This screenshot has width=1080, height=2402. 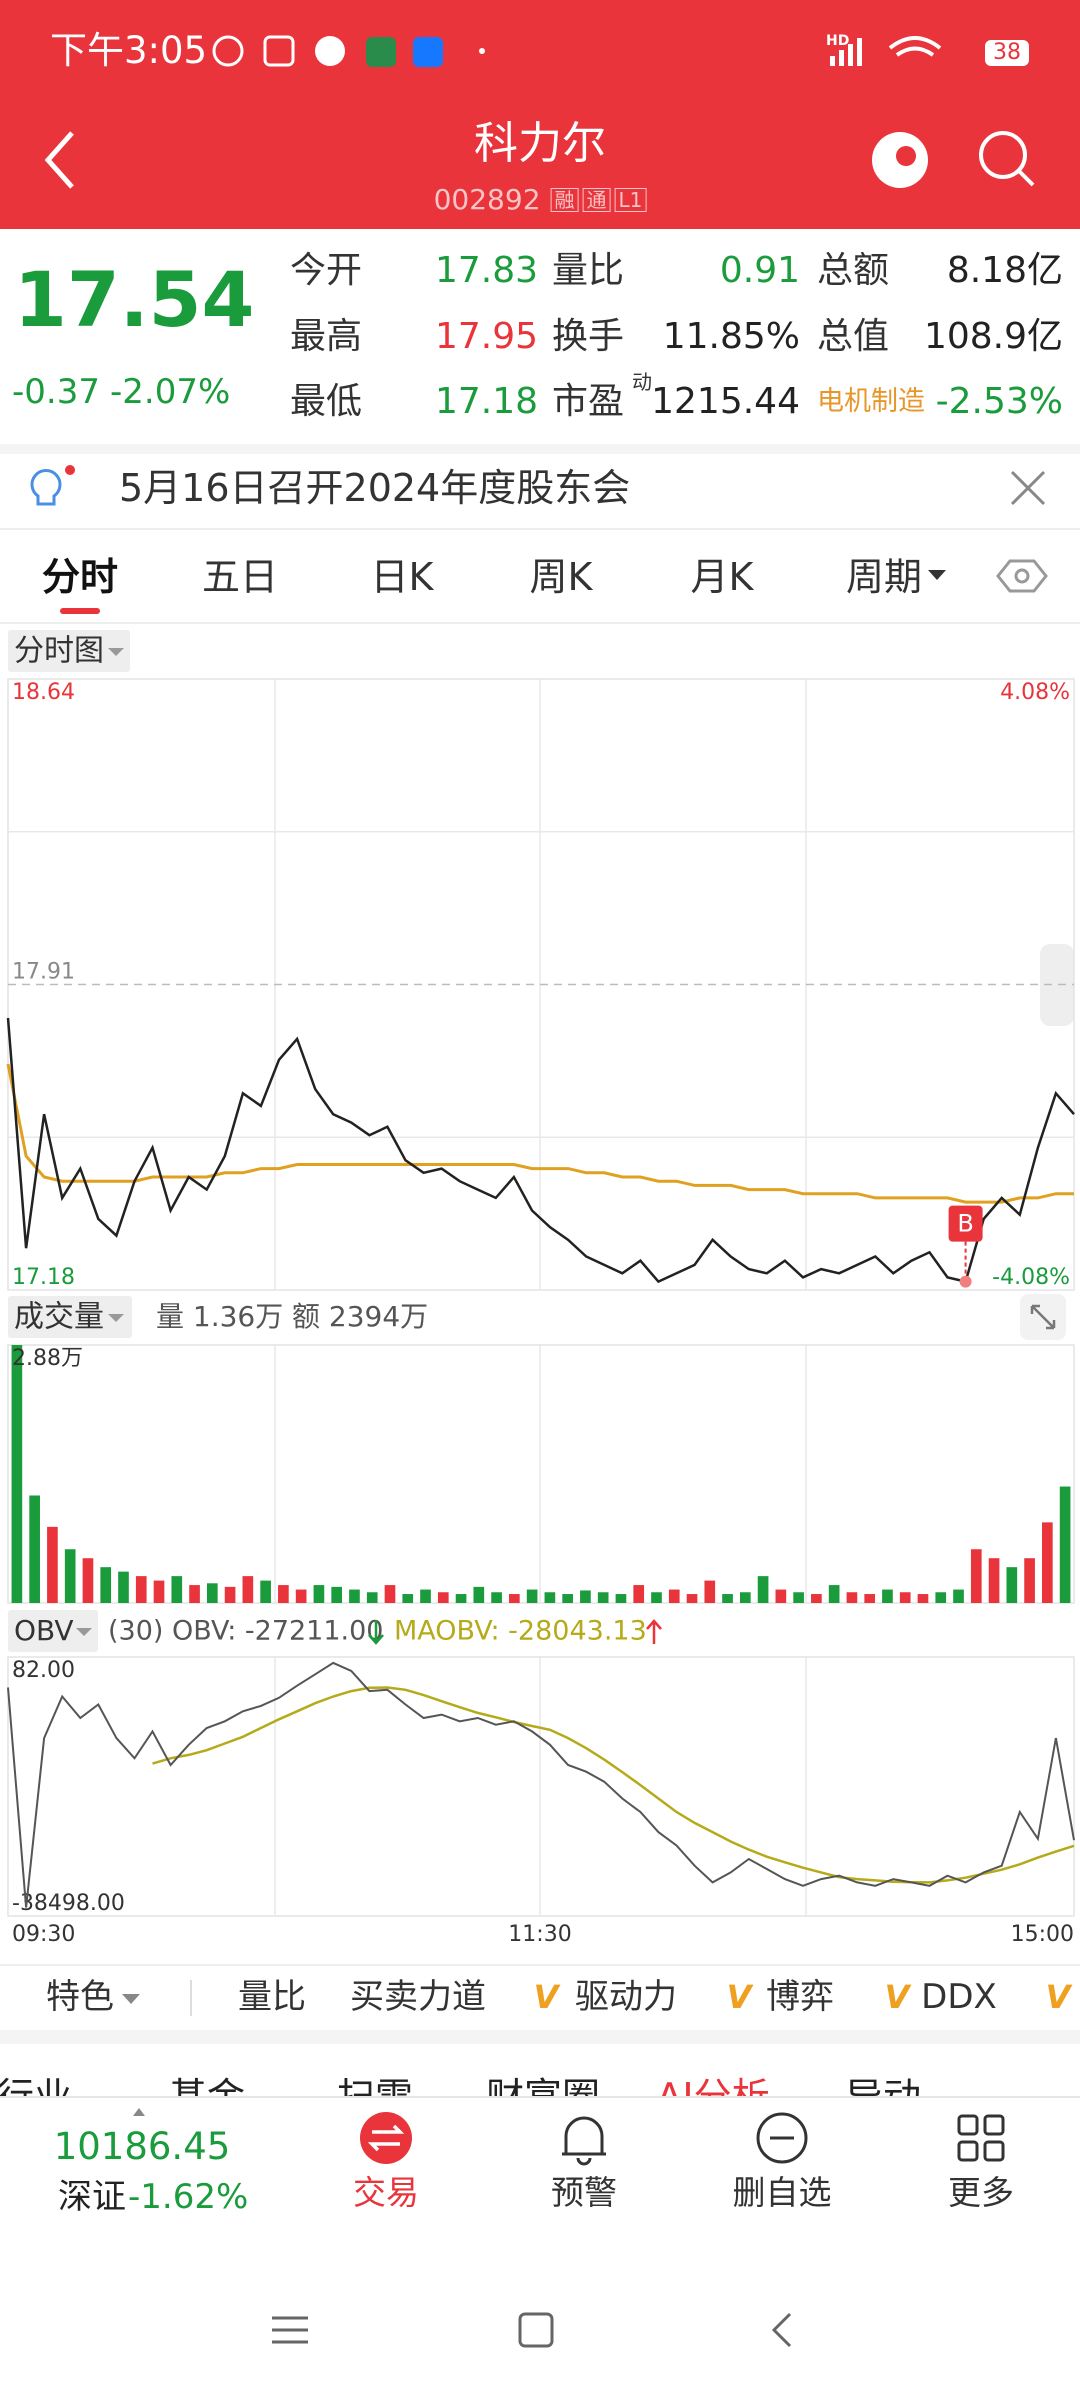 I want to click on field-label: 最低, so click(x=326, y=401).